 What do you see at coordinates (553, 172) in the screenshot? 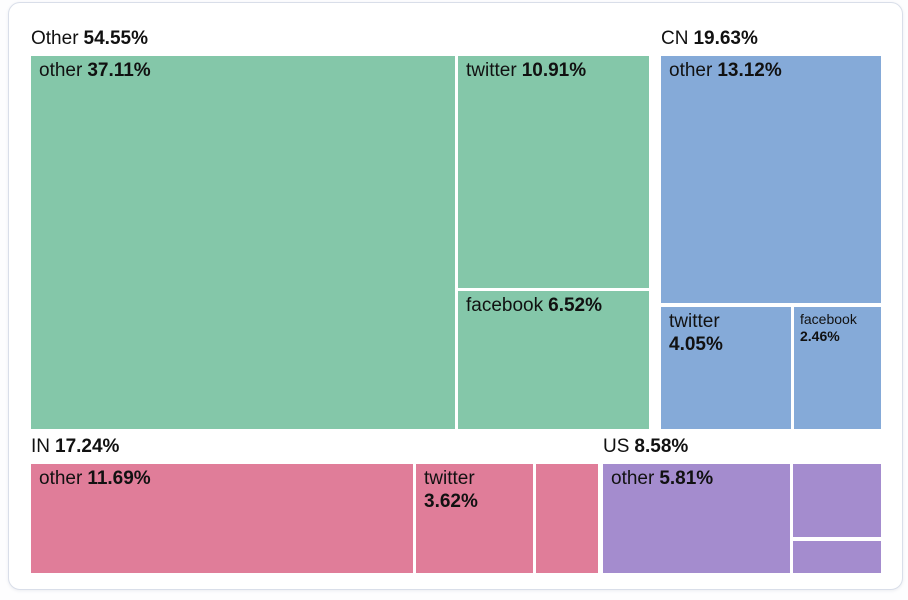
I see `treemap-cell-other-twitter: twitter 10.91%` at bounding box center [553, 172].